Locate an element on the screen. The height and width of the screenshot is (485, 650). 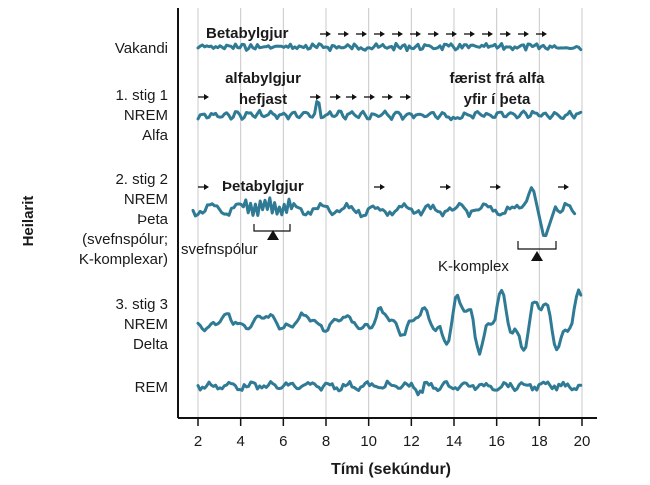
row-label-stage1: 1. stig 1 NREM Alfa is located at coordinates (141, 115).